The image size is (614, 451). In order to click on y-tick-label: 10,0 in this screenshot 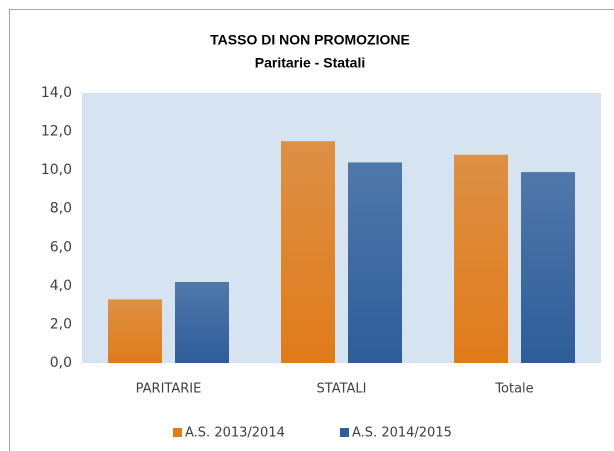, I will do `click(56, 170)`.